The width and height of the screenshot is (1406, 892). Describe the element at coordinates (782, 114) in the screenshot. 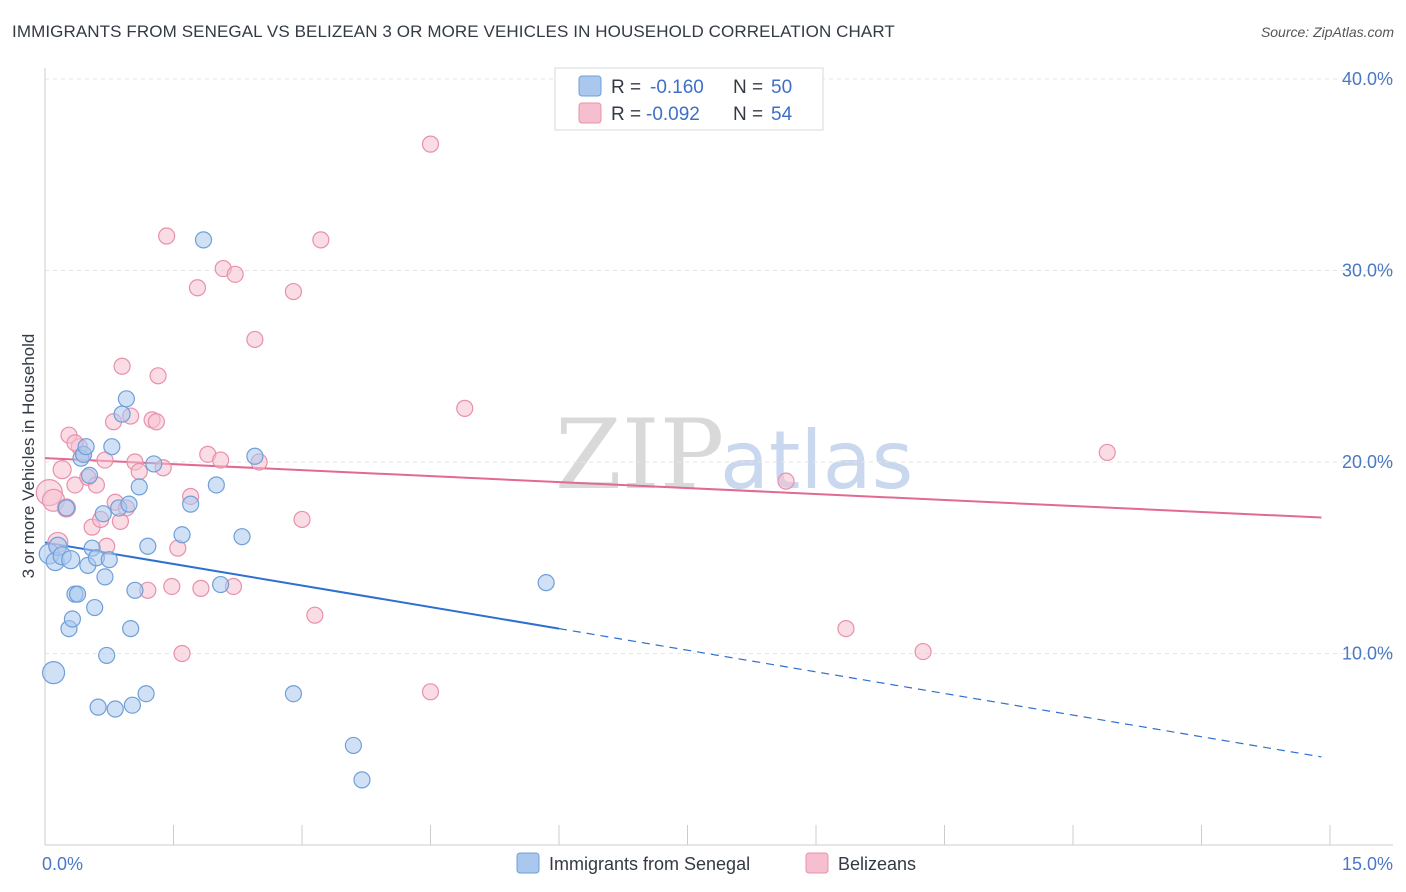

I see `legend-n-value-belizeans: 54` at that location.